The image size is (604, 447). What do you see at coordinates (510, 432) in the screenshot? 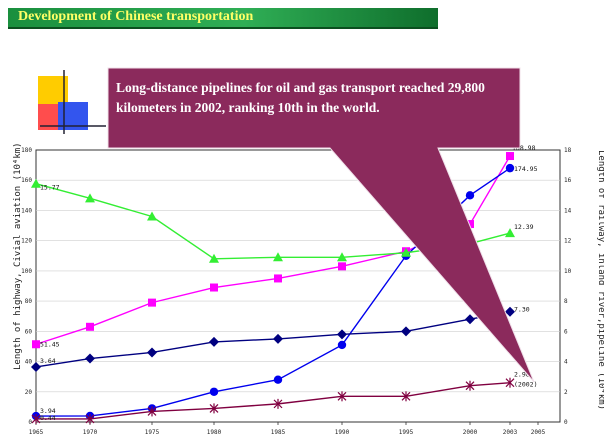
I see `x-tick-label: 2003` at bounding box center [510, 432].